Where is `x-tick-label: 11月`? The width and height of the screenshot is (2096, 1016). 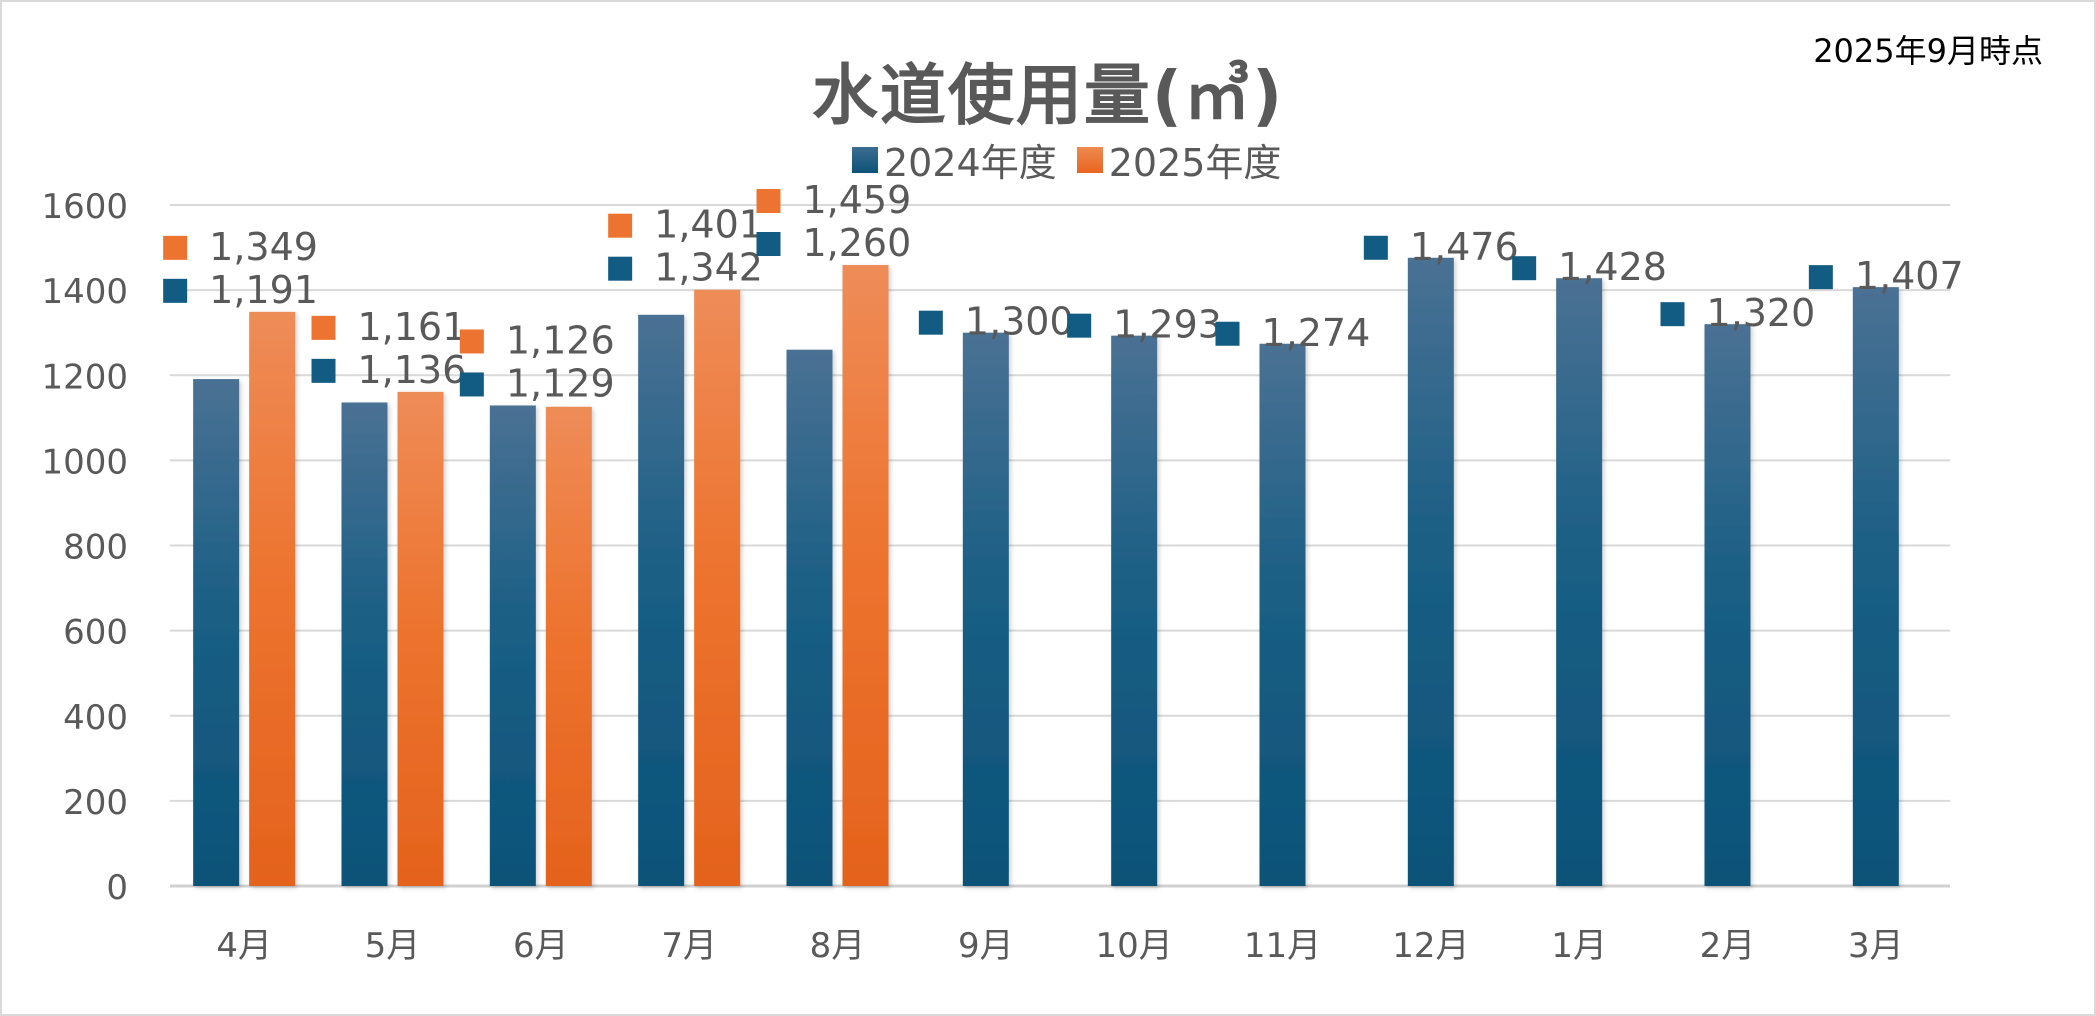
x-tick-label: 11月 is located at coordinates (1282, 946).